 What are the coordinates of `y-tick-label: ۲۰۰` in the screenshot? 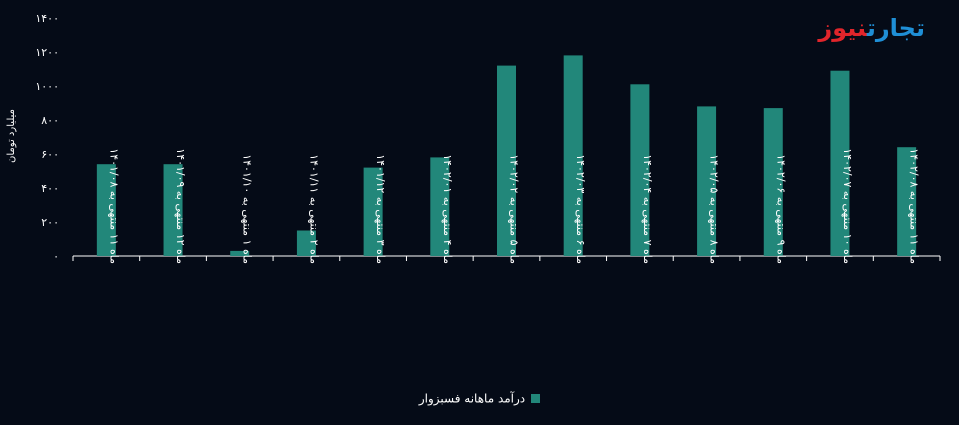 It's located at (50, 222).